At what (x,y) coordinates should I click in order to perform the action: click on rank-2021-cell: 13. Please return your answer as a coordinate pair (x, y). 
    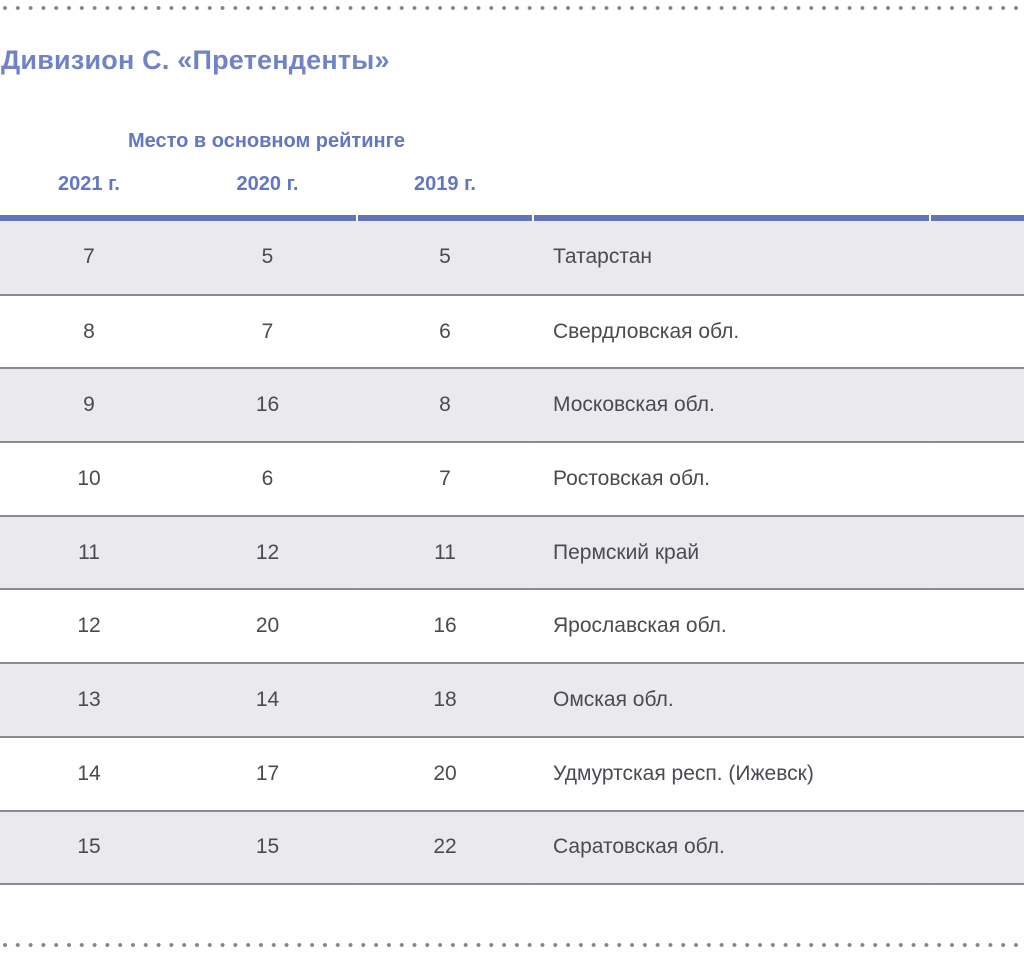
    Looking at the image, I should click on (89, 700).